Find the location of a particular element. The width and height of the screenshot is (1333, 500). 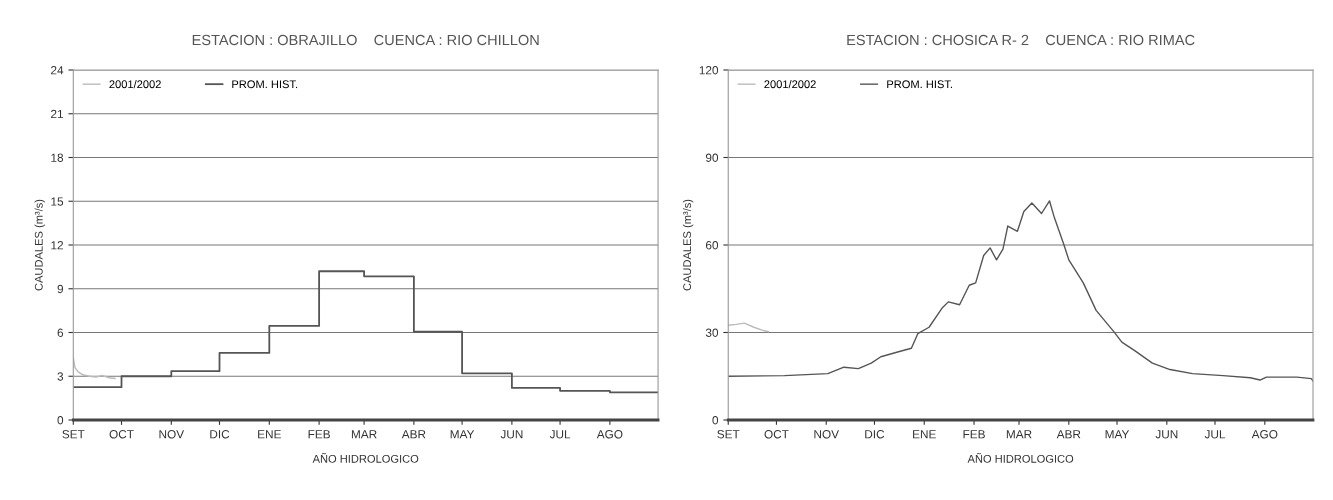

y-tick-label: 15 is located at coordinates (57, 201).